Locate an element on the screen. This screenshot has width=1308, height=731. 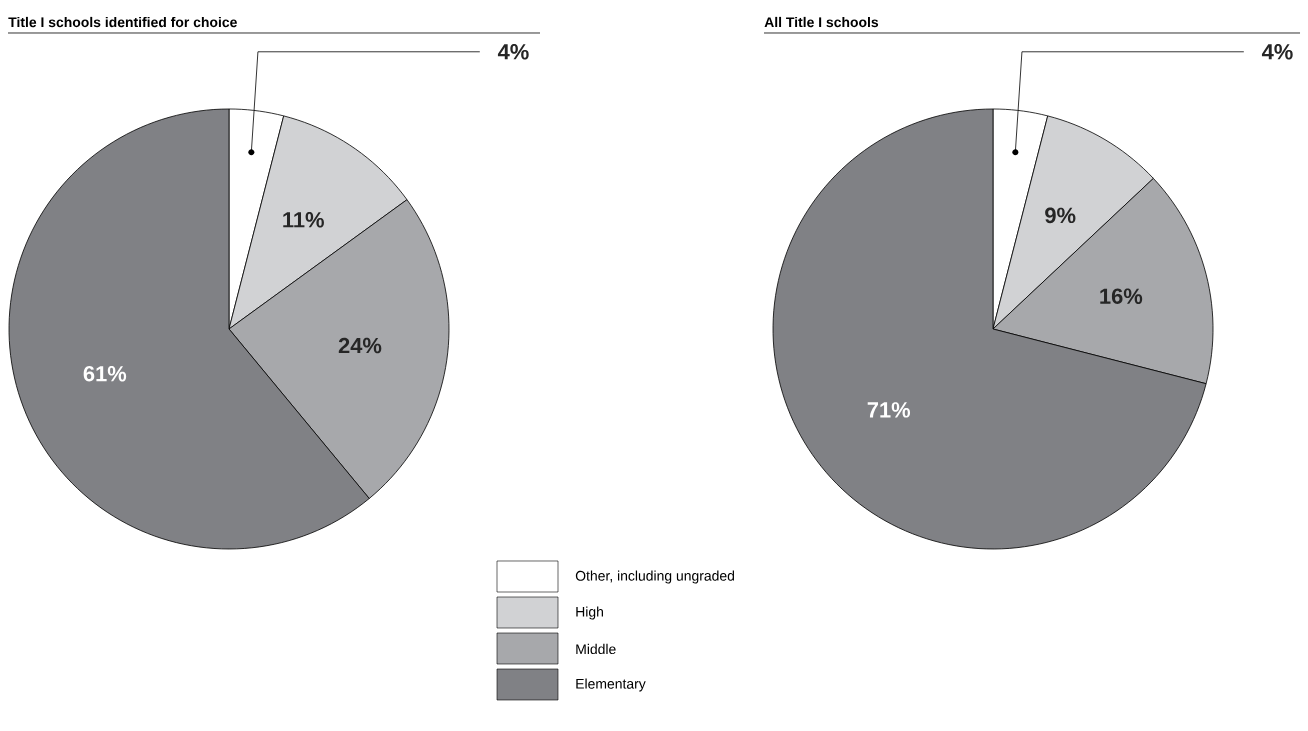
data-label: 11% is located at coordinates (303, 220).